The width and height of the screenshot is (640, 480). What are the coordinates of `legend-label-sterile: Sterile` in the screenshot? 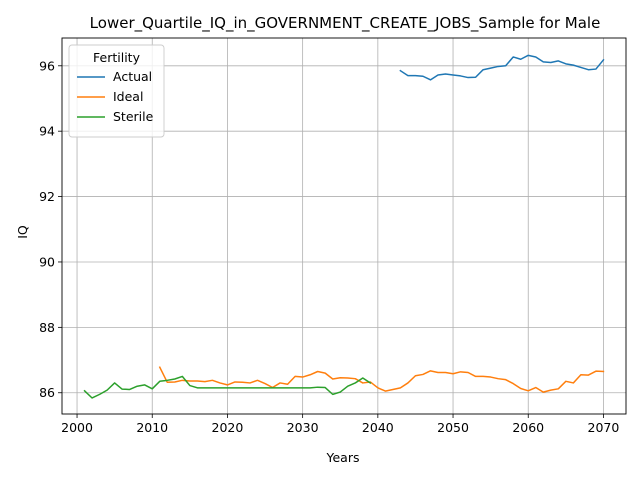 It's located at (133, 116).